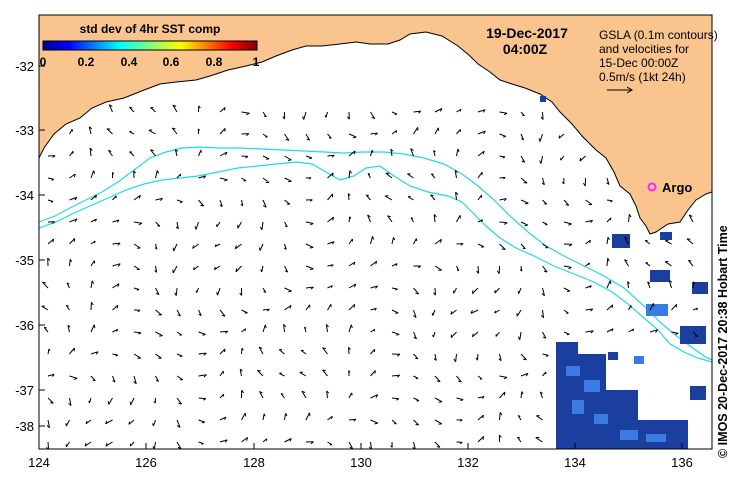 This screenshot has width=749, height=501. What do you see at coordinates (525, 49) in the screenshot?
I see `map-time: 04:00Z` at bounding box center [525, 49].